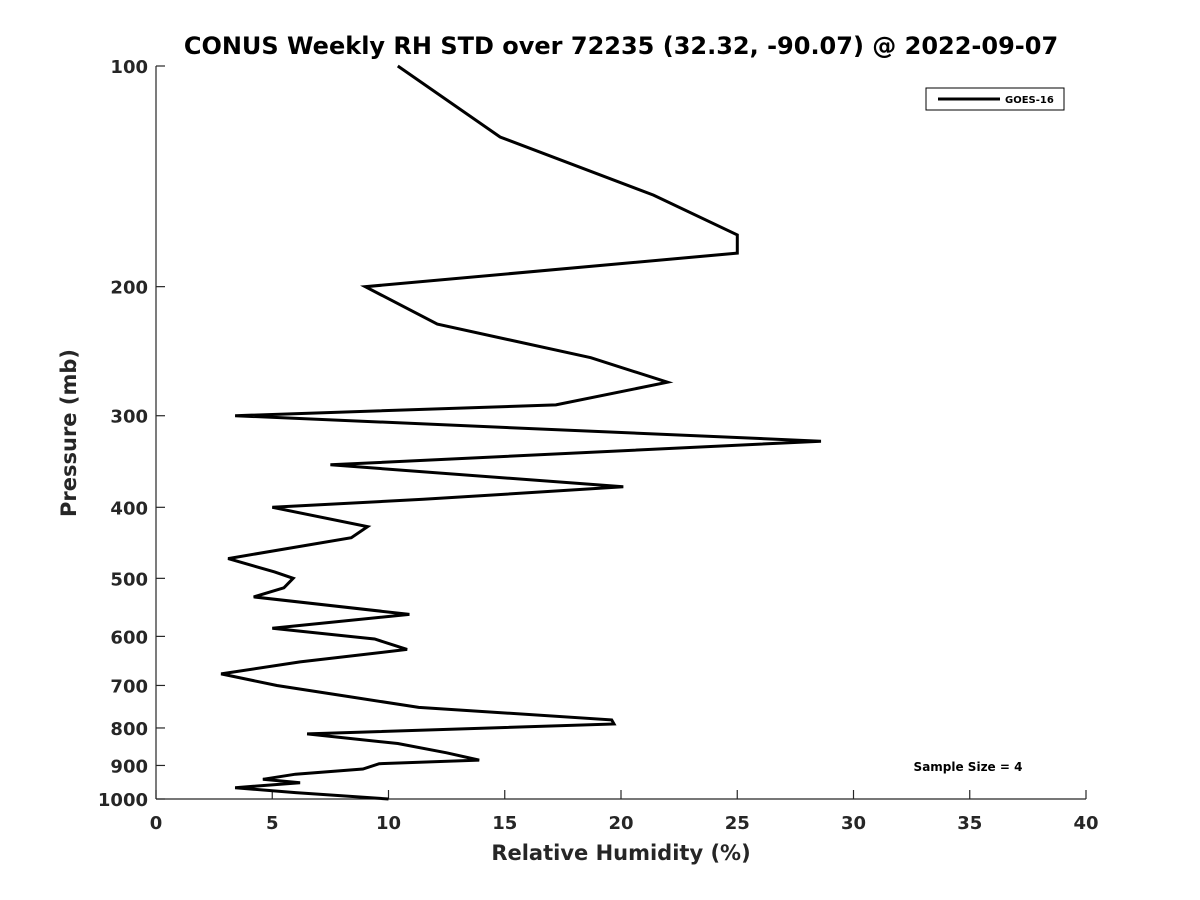 The height and width of the screenshot is (900, 1200). What do you see at coordinates (129, 67) in the screenshot?
I see `y-tick-label: 100` at bounding box center [129, 67].